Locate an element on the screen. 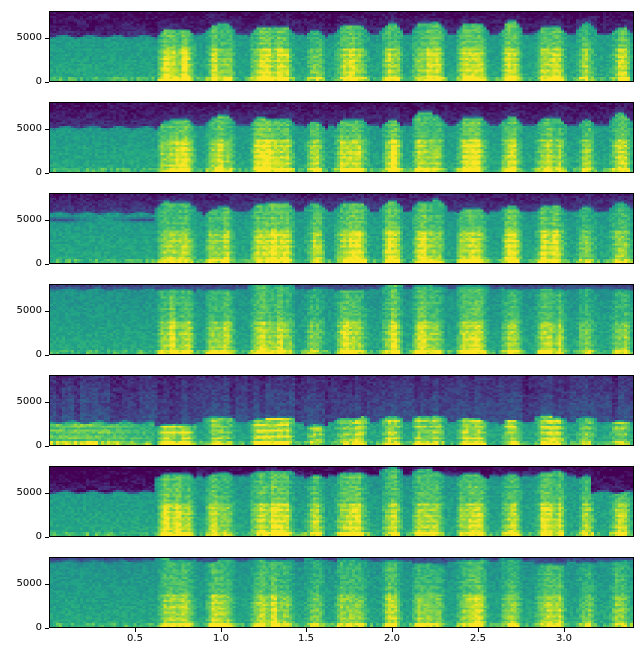 This screenshot has width=640, height=660. x-tick-label: 1.5 is located at coordinates (306, 638).